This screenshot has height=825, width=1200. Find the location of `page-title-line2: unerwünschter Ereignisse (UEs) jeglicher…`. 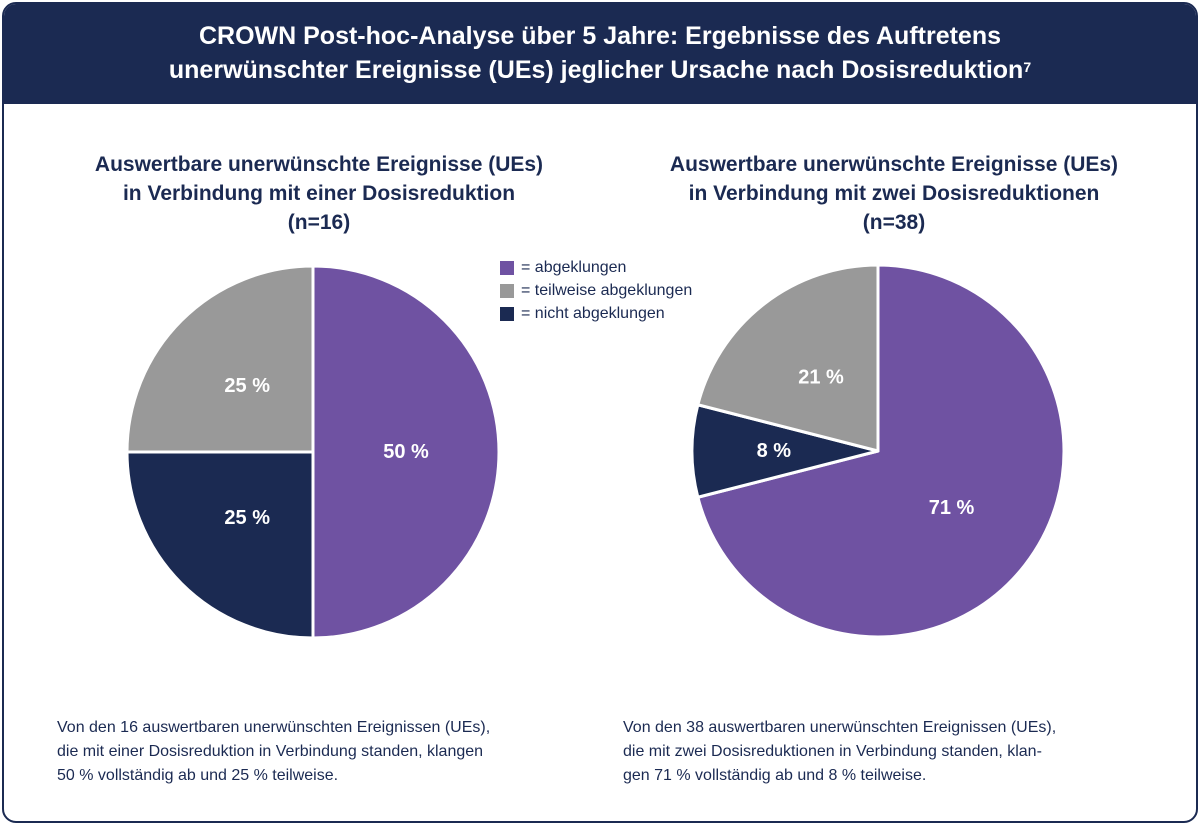

page-title-line2: unerwünschter Ereignisse (UEs) jeglicher… is located at coordinates (600, 70).